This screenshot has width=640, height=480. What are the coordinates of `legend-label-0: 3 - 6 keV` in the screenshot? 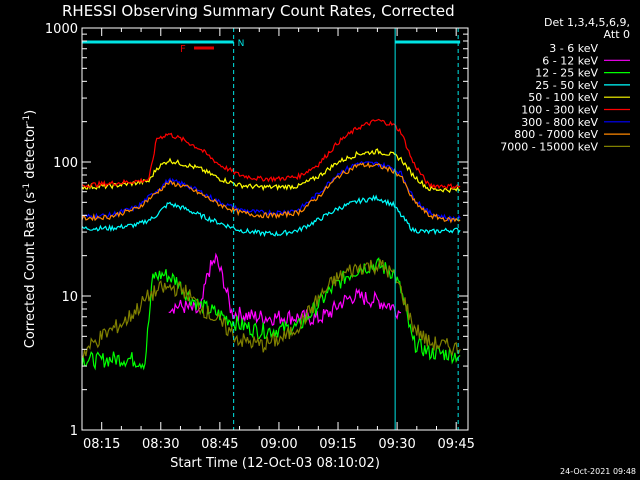 It's located at (573, 48).